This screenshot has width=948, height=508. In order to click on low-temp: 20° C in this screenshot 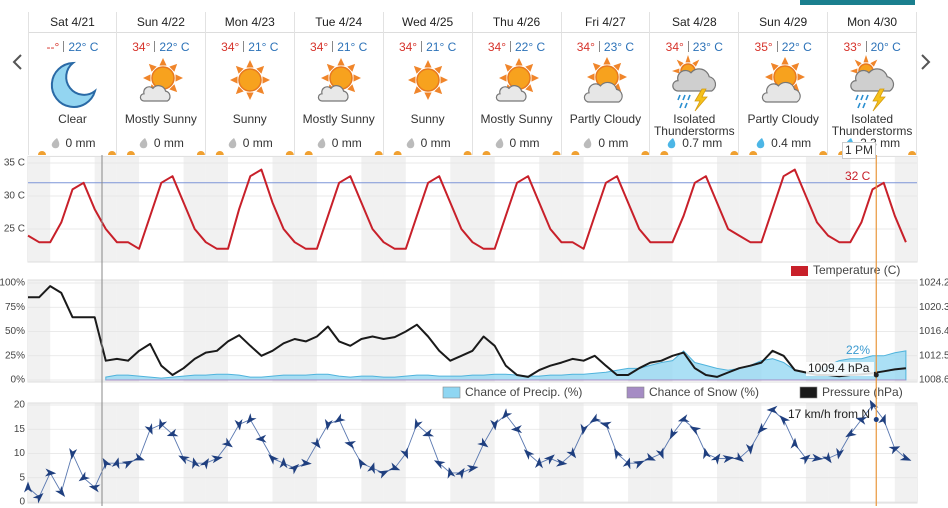, I will do `click(885, 47)`.